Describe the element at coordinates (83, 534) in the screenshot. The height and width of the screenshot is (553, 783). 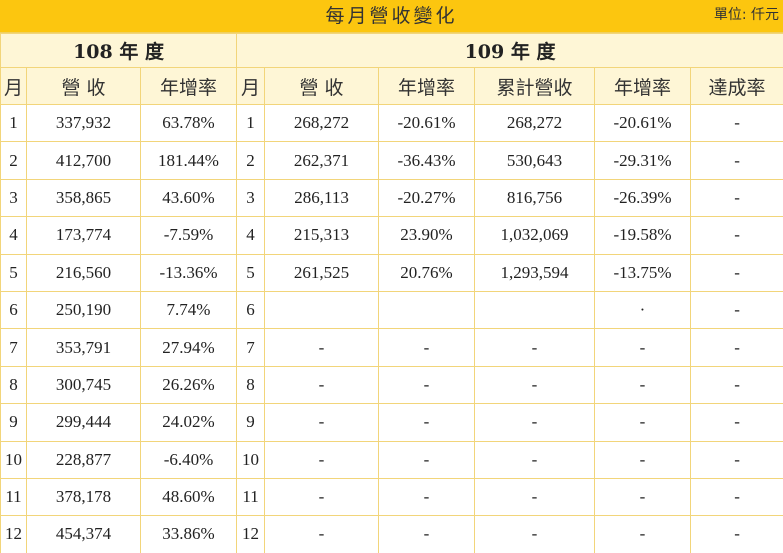
I see `cell-revenue-108: 454,374` at that location.